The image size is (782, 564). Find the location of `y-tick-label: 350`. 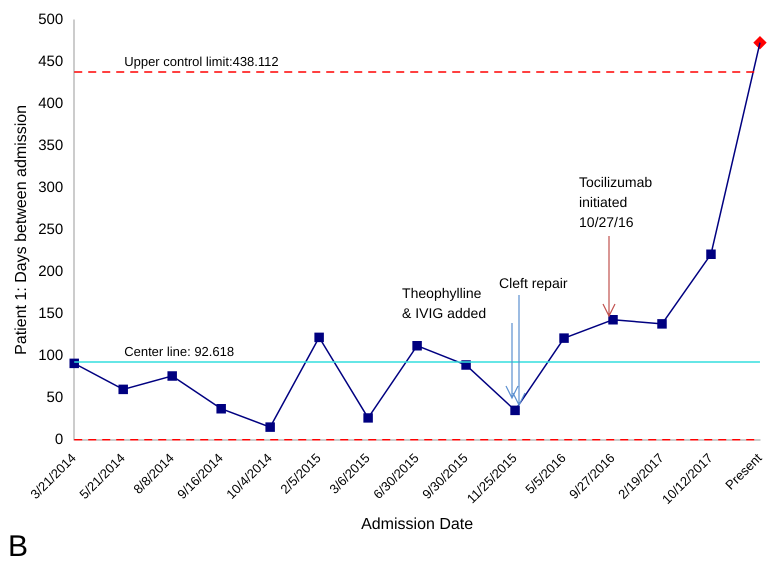

y-tick-label: 350 is located at coordinates (51, 145).